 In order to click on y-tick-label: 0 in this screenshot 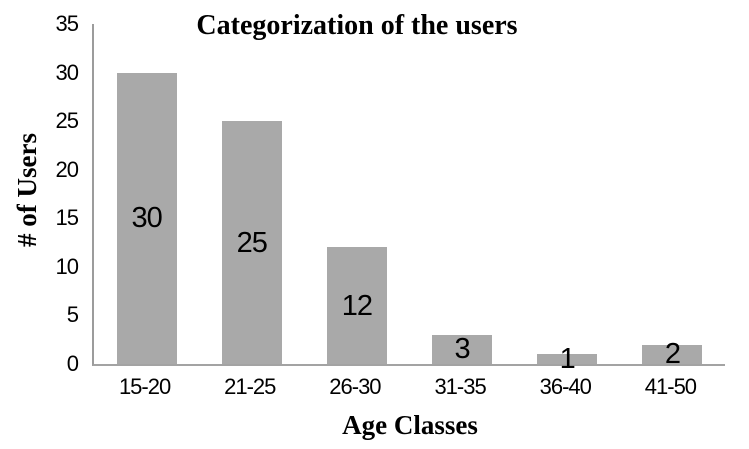, I will do `click(72, 363)`.